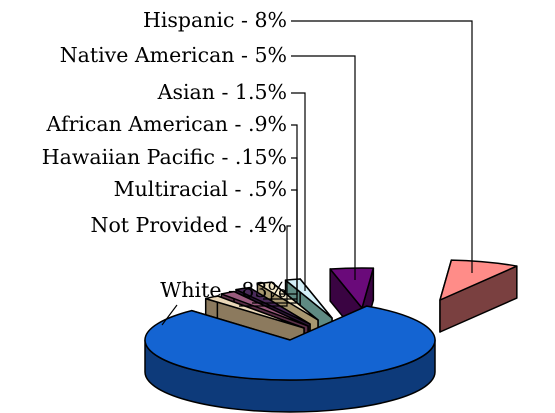 This screenshot has width=555, height=413. Describe the element at coordinates (222, 92) in the screenshot. I see `slice-label: Asian - 1.5%` at that location.